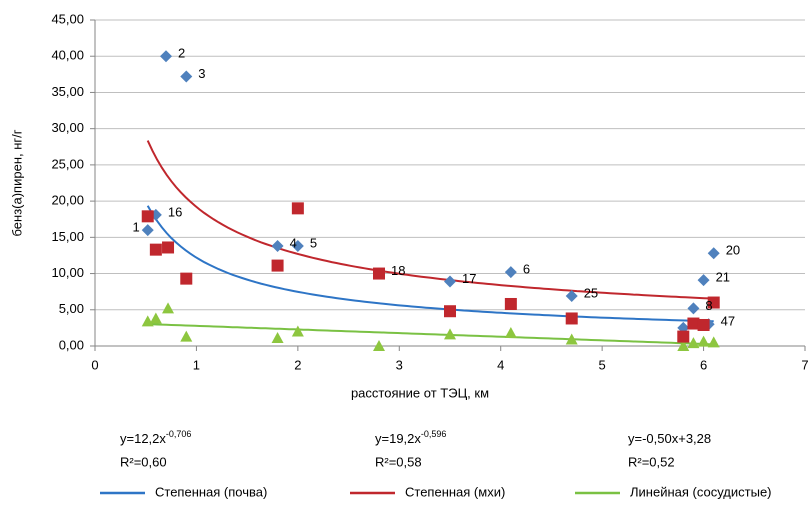 The image size is (811, 511). What do you see at coordinates (313, 242) in the screenshot?
I see `point-label: 5` at bounding box center [313, 242].